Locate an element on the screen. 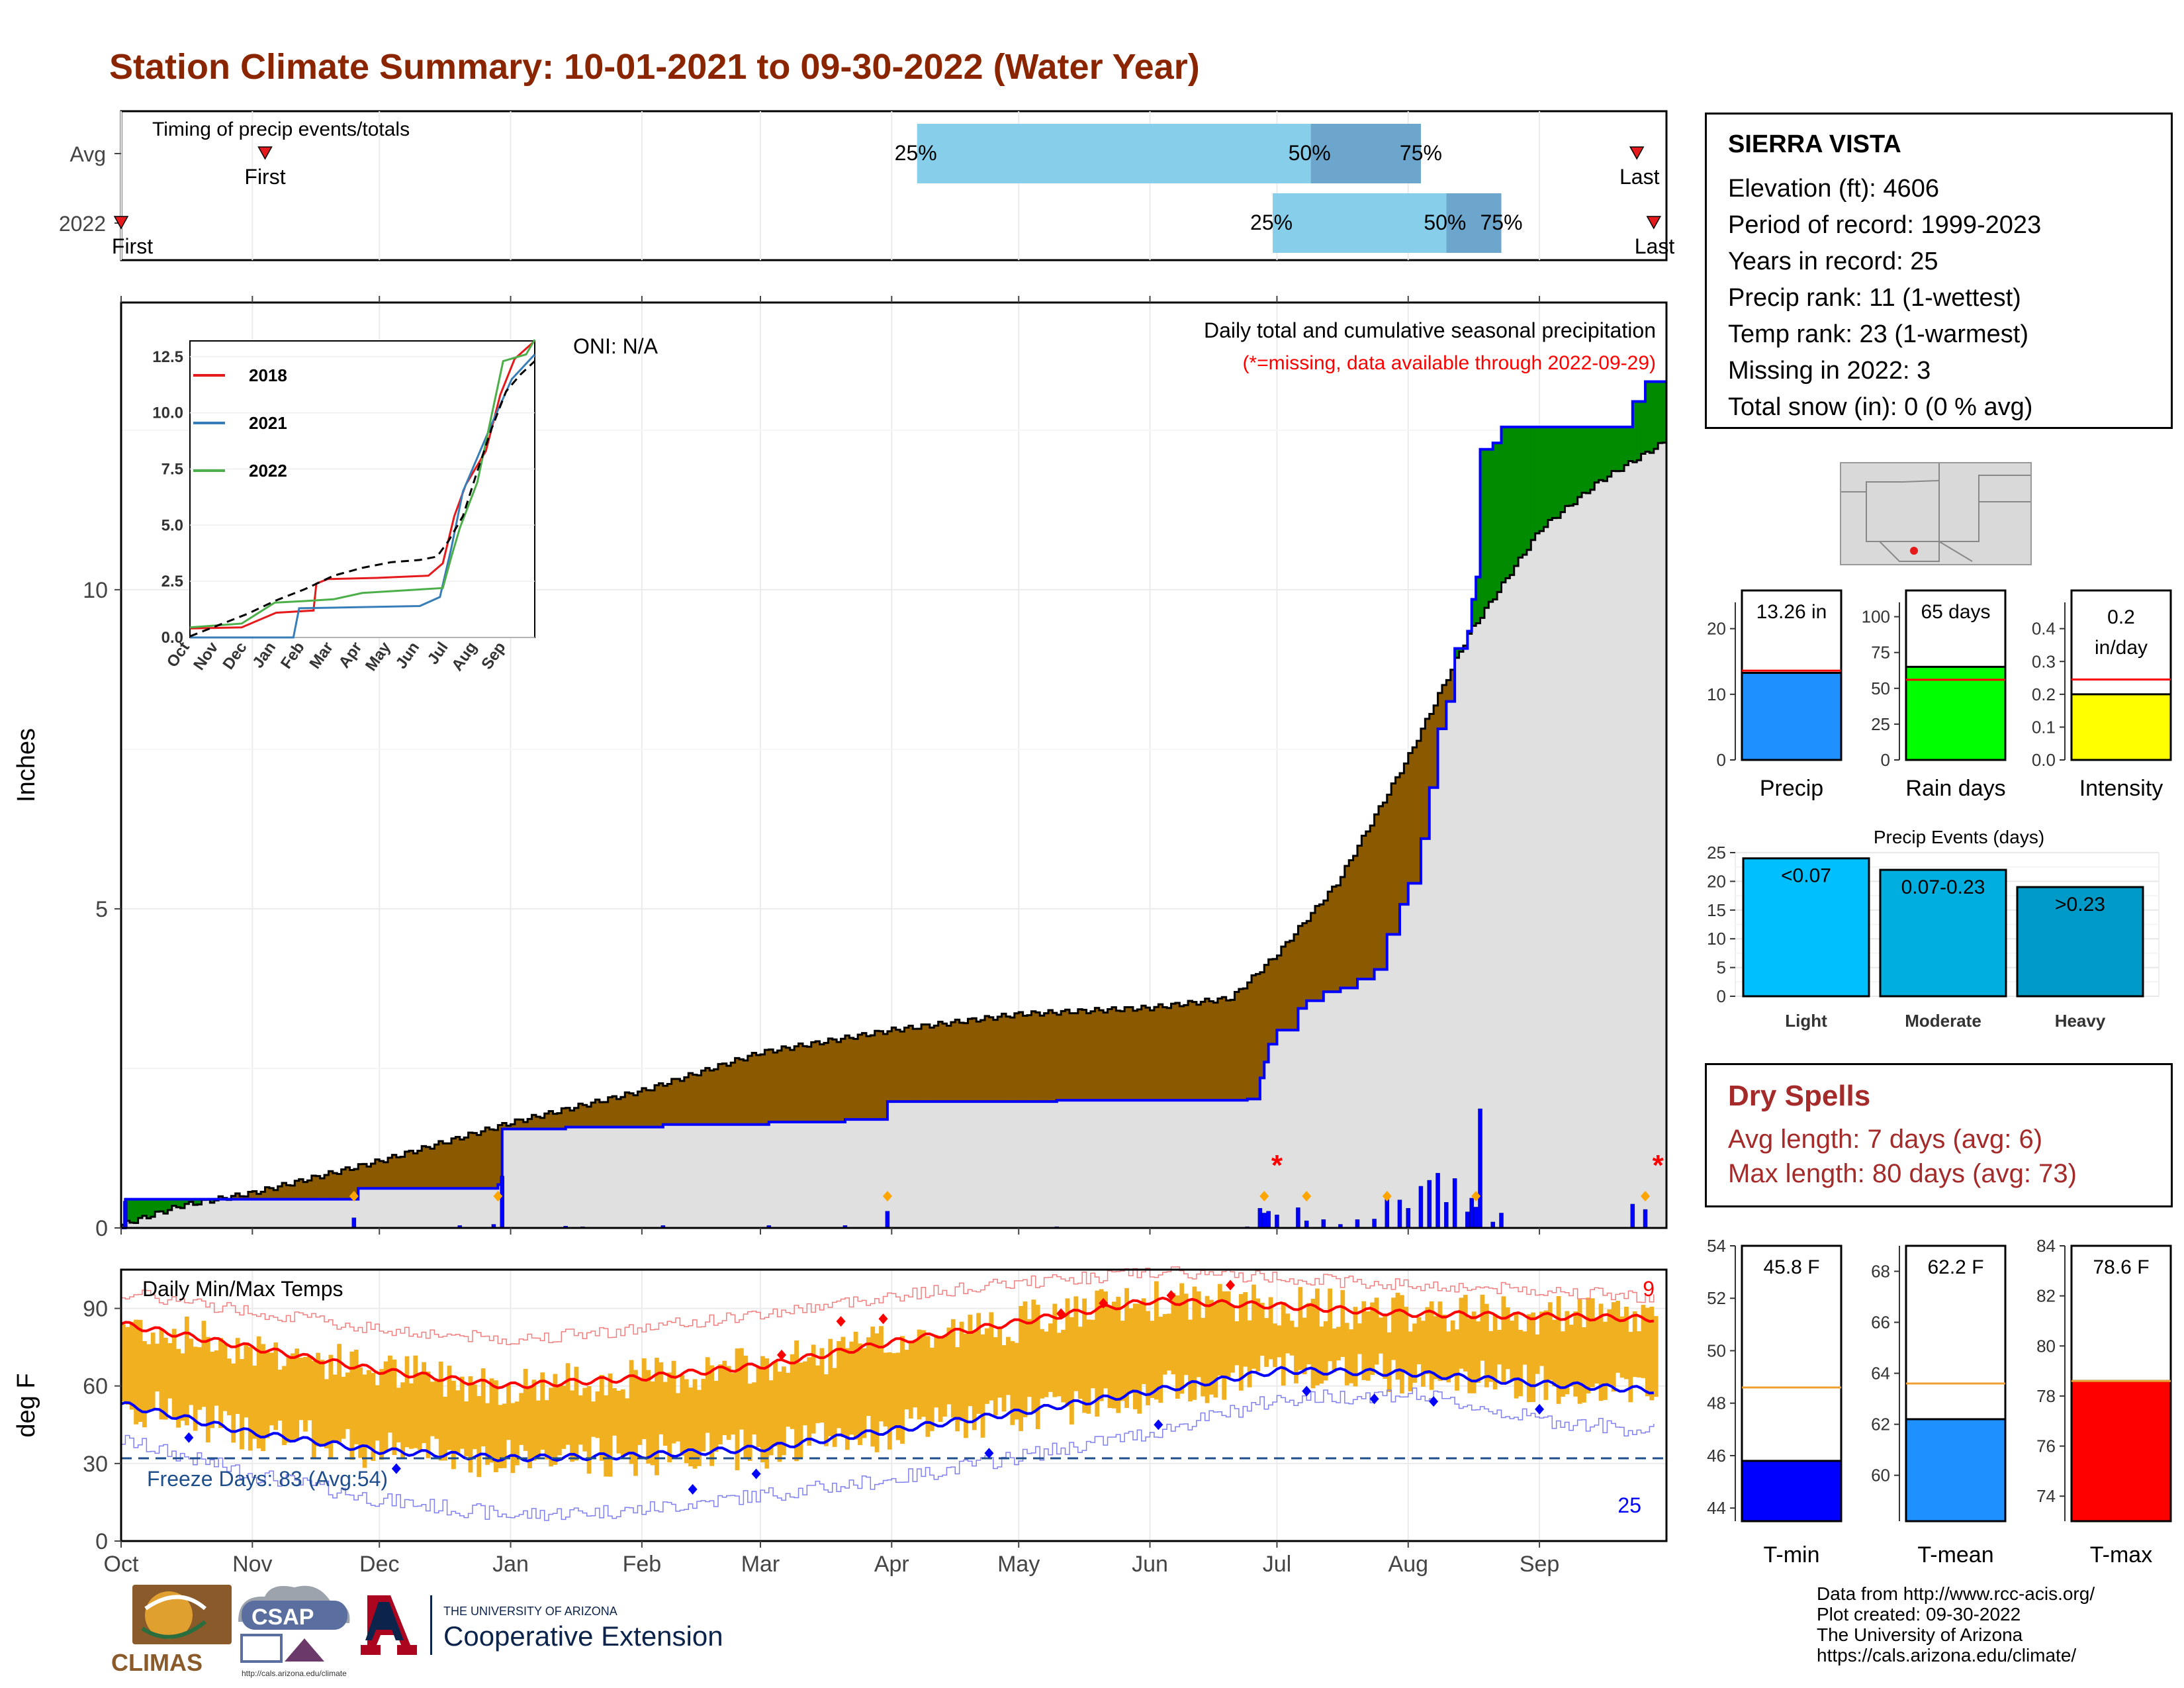 Image resolution: width=2184 pixels, height=1688 pixels. timing-first-label: First is located at coordinates (132, 246).